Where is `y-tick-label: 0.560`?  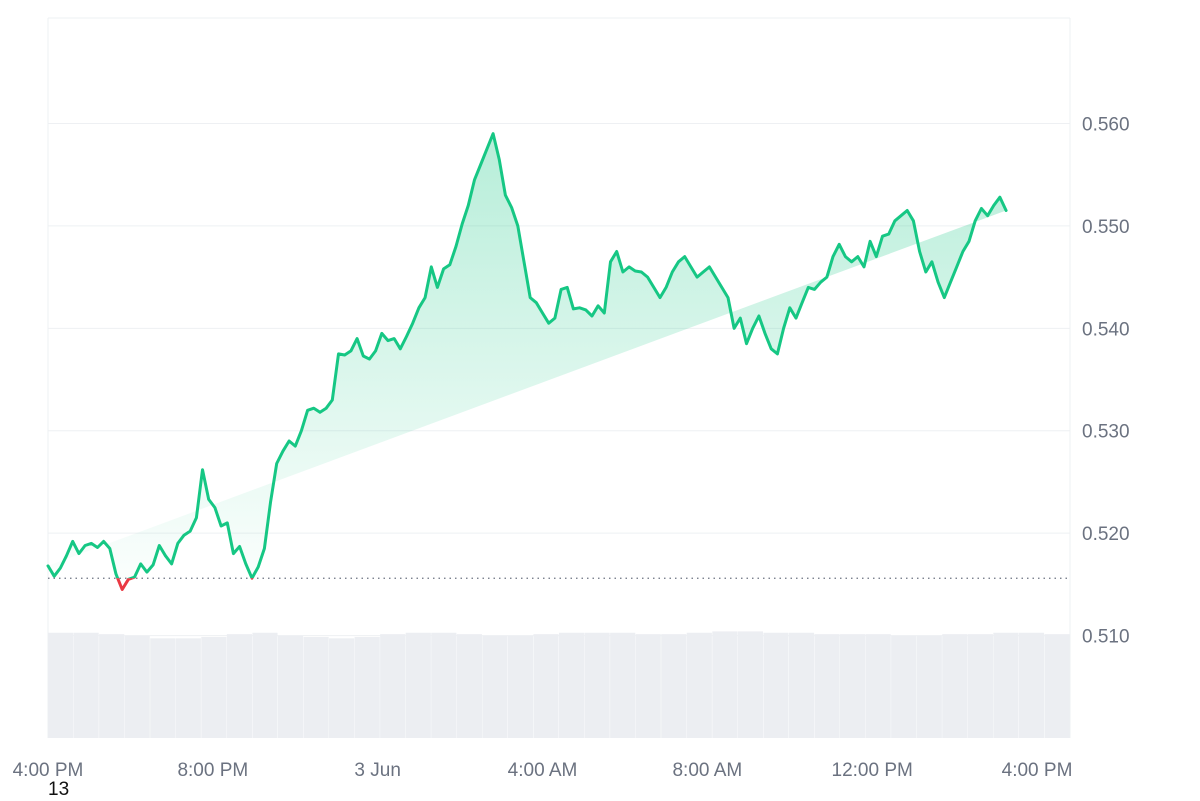
y-tick-label: 0.560 is located at coordinates (1106, 124).